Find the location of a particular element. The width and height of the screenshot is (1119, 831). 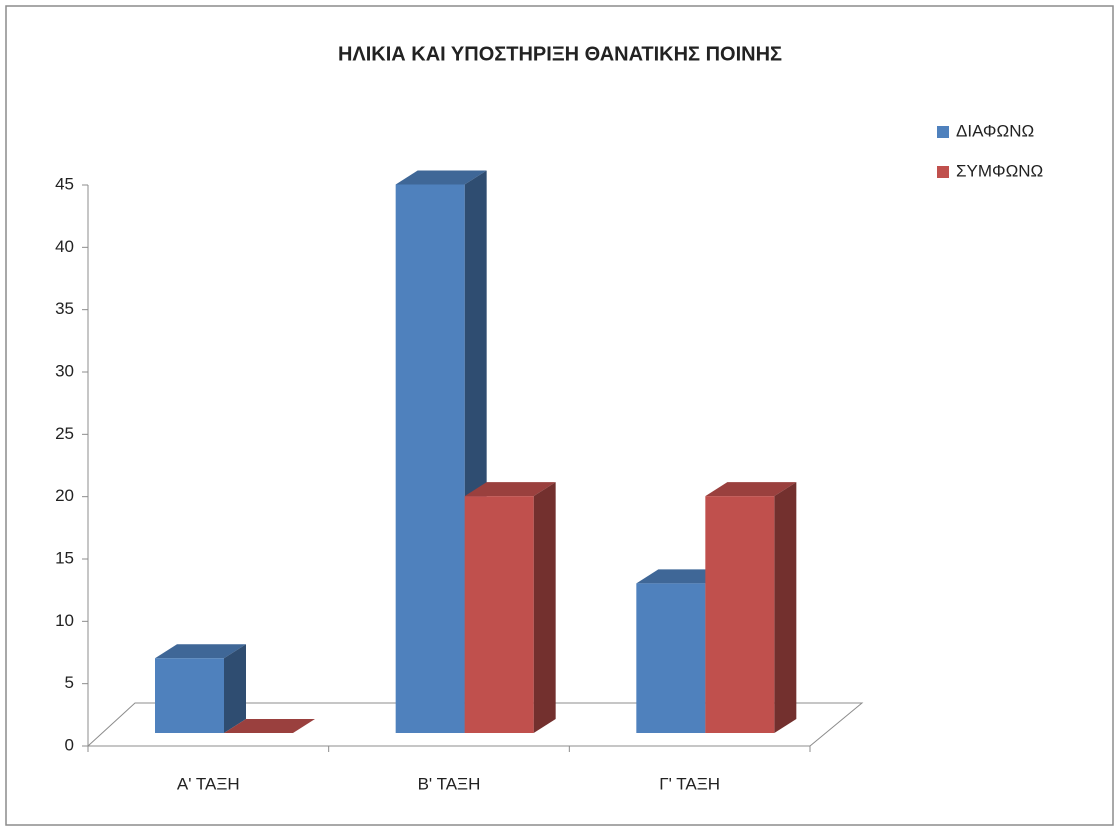

legend-label: ΣΥΜΦΩΝΩ is located at coordinates (999, 170).